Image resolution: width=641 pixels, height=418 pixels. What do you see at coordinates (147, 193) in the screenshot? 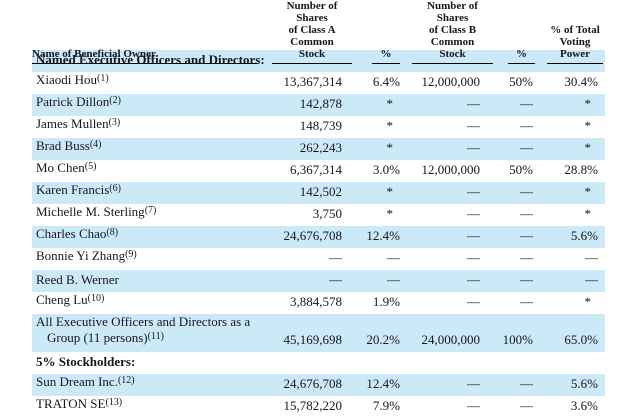
I see `owner-name-cell: Karen Francis(6)` at bounding box center [147, 193].